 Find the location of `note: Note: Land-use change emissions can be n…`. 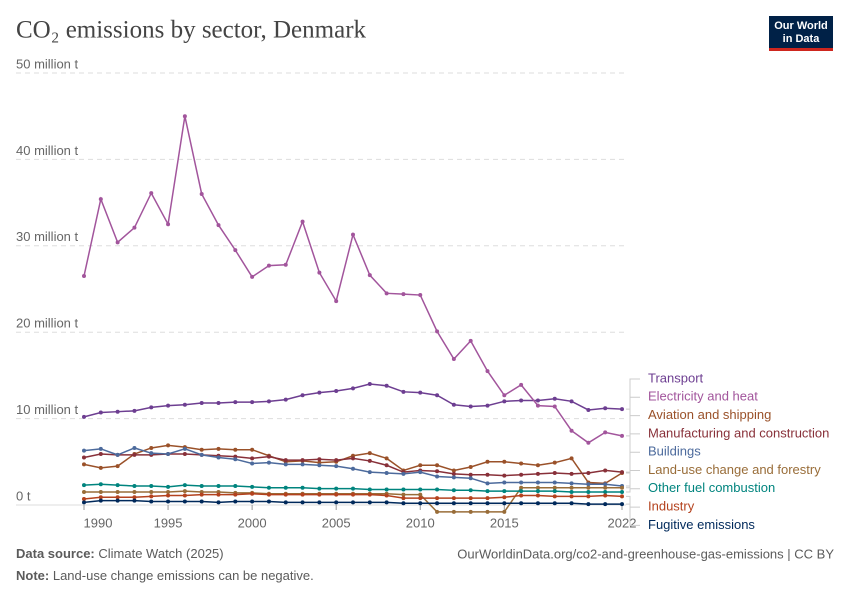

note: Note: Land-use change emissions can be n… is located at coordinates (165, 575).